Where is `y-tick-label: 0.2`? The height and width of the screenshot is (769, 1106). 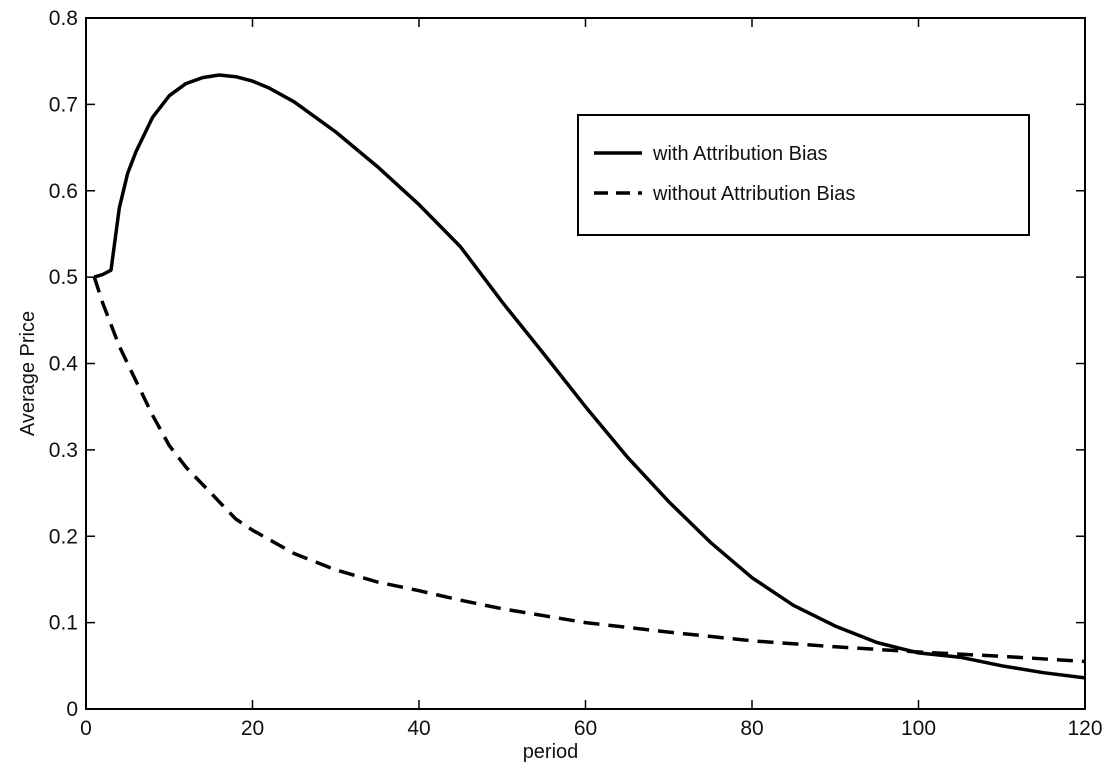 y-tick-label: 0.2 is located at coordinates (63, 536).